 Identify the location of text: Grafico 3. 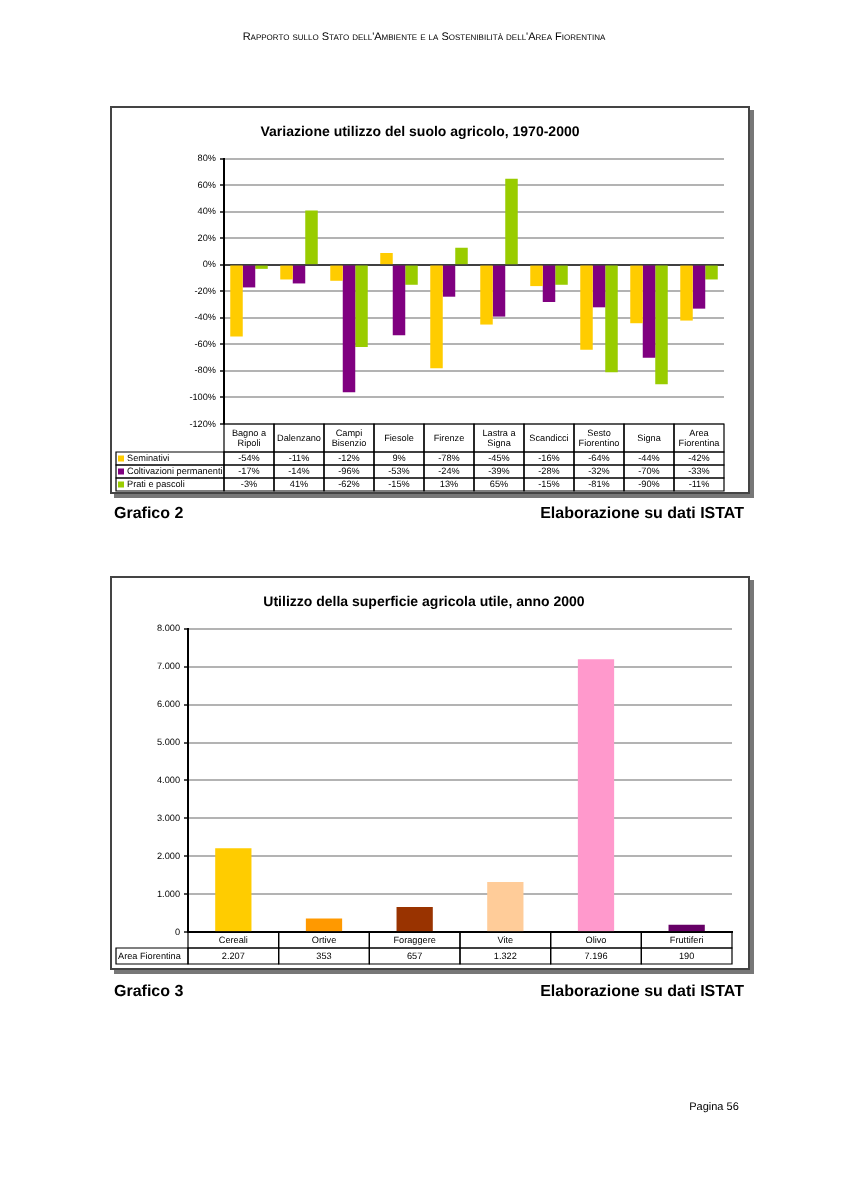
(149, 991).